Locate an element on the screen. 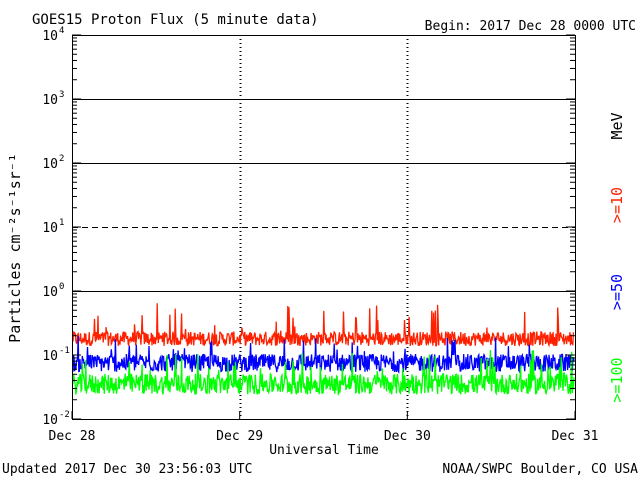 This screenshot has width=640, height=480. legend-label: >=50 is located at coordinates (617, 292).